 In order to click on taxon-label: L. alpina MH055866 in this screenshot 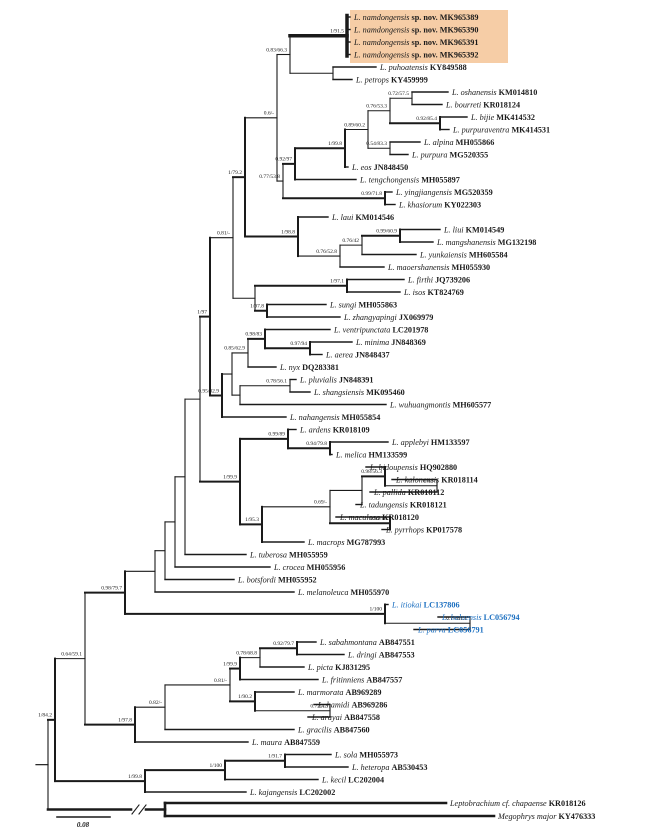, I will do `click(458, 142)`.